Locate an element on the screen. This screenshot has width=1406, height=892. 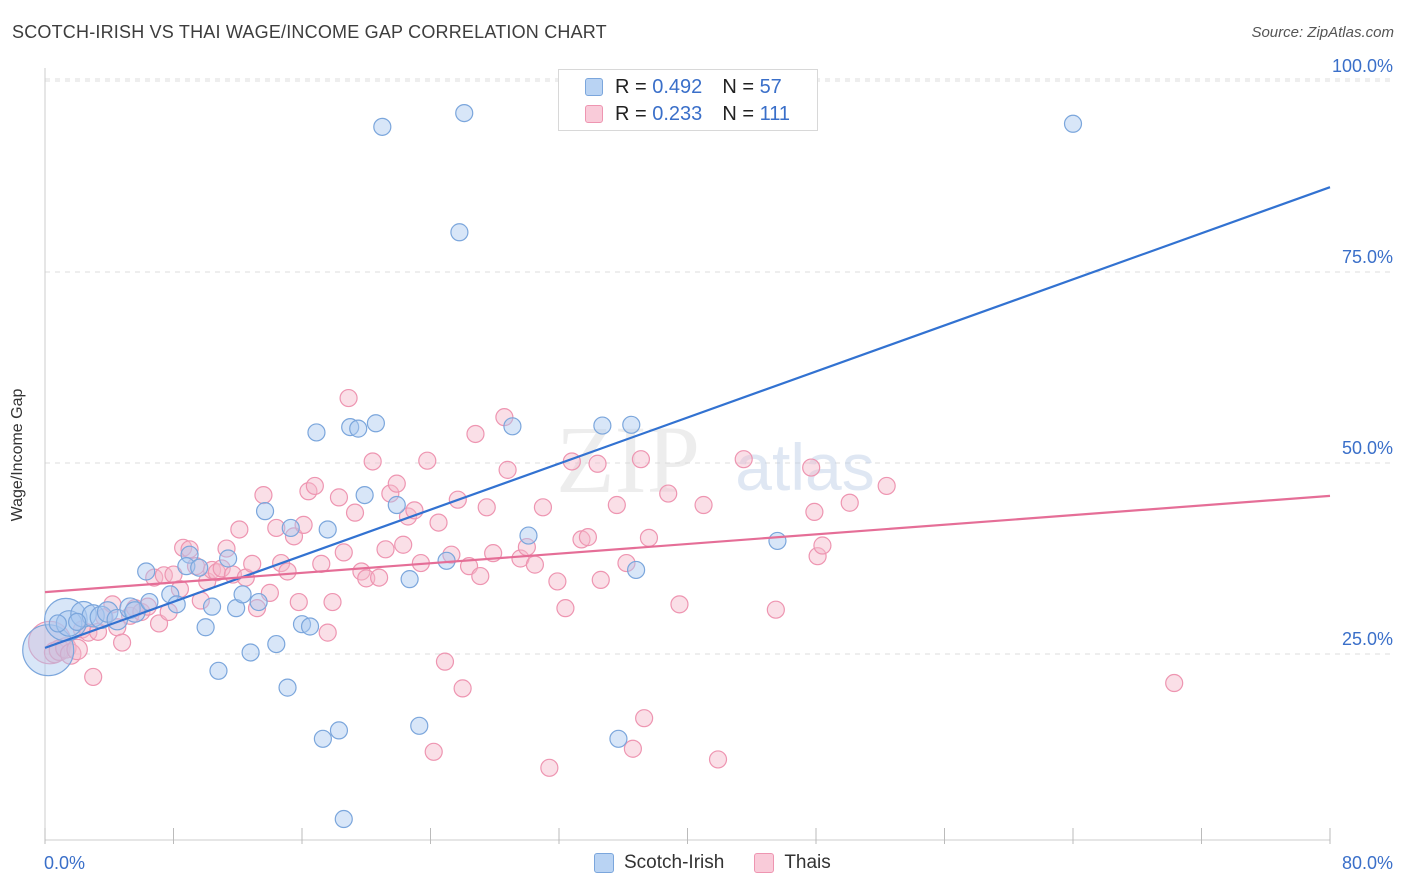
y-tick-label: 50.0% is located at coordinates (1367, 448).